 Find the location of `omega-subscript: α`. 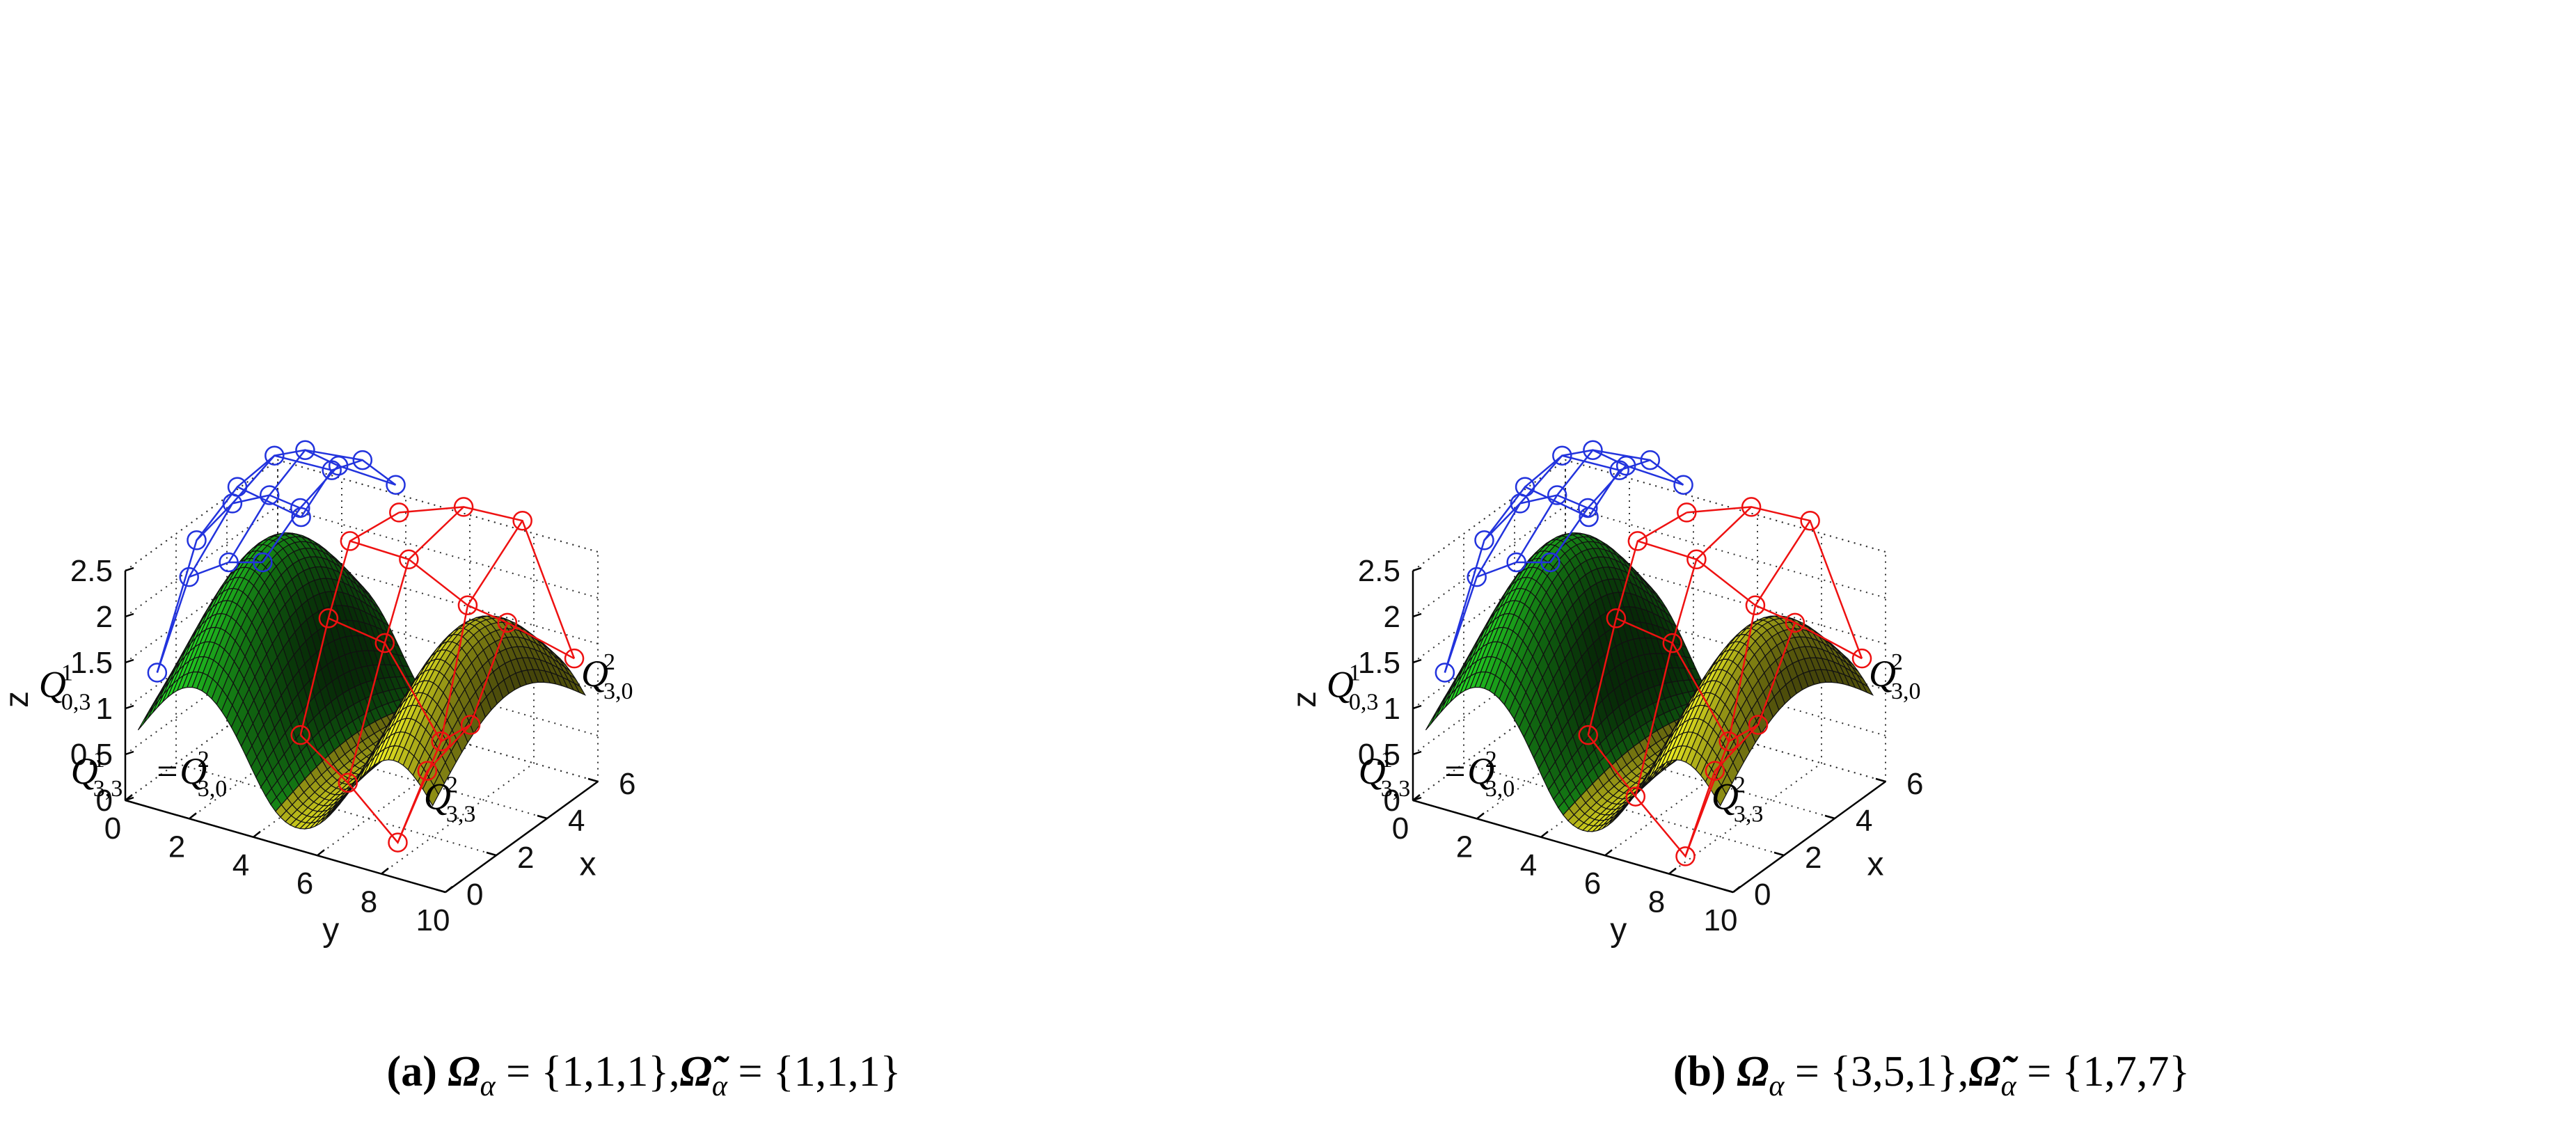

omega-subscript: α is located at coordinates (488, 1086).